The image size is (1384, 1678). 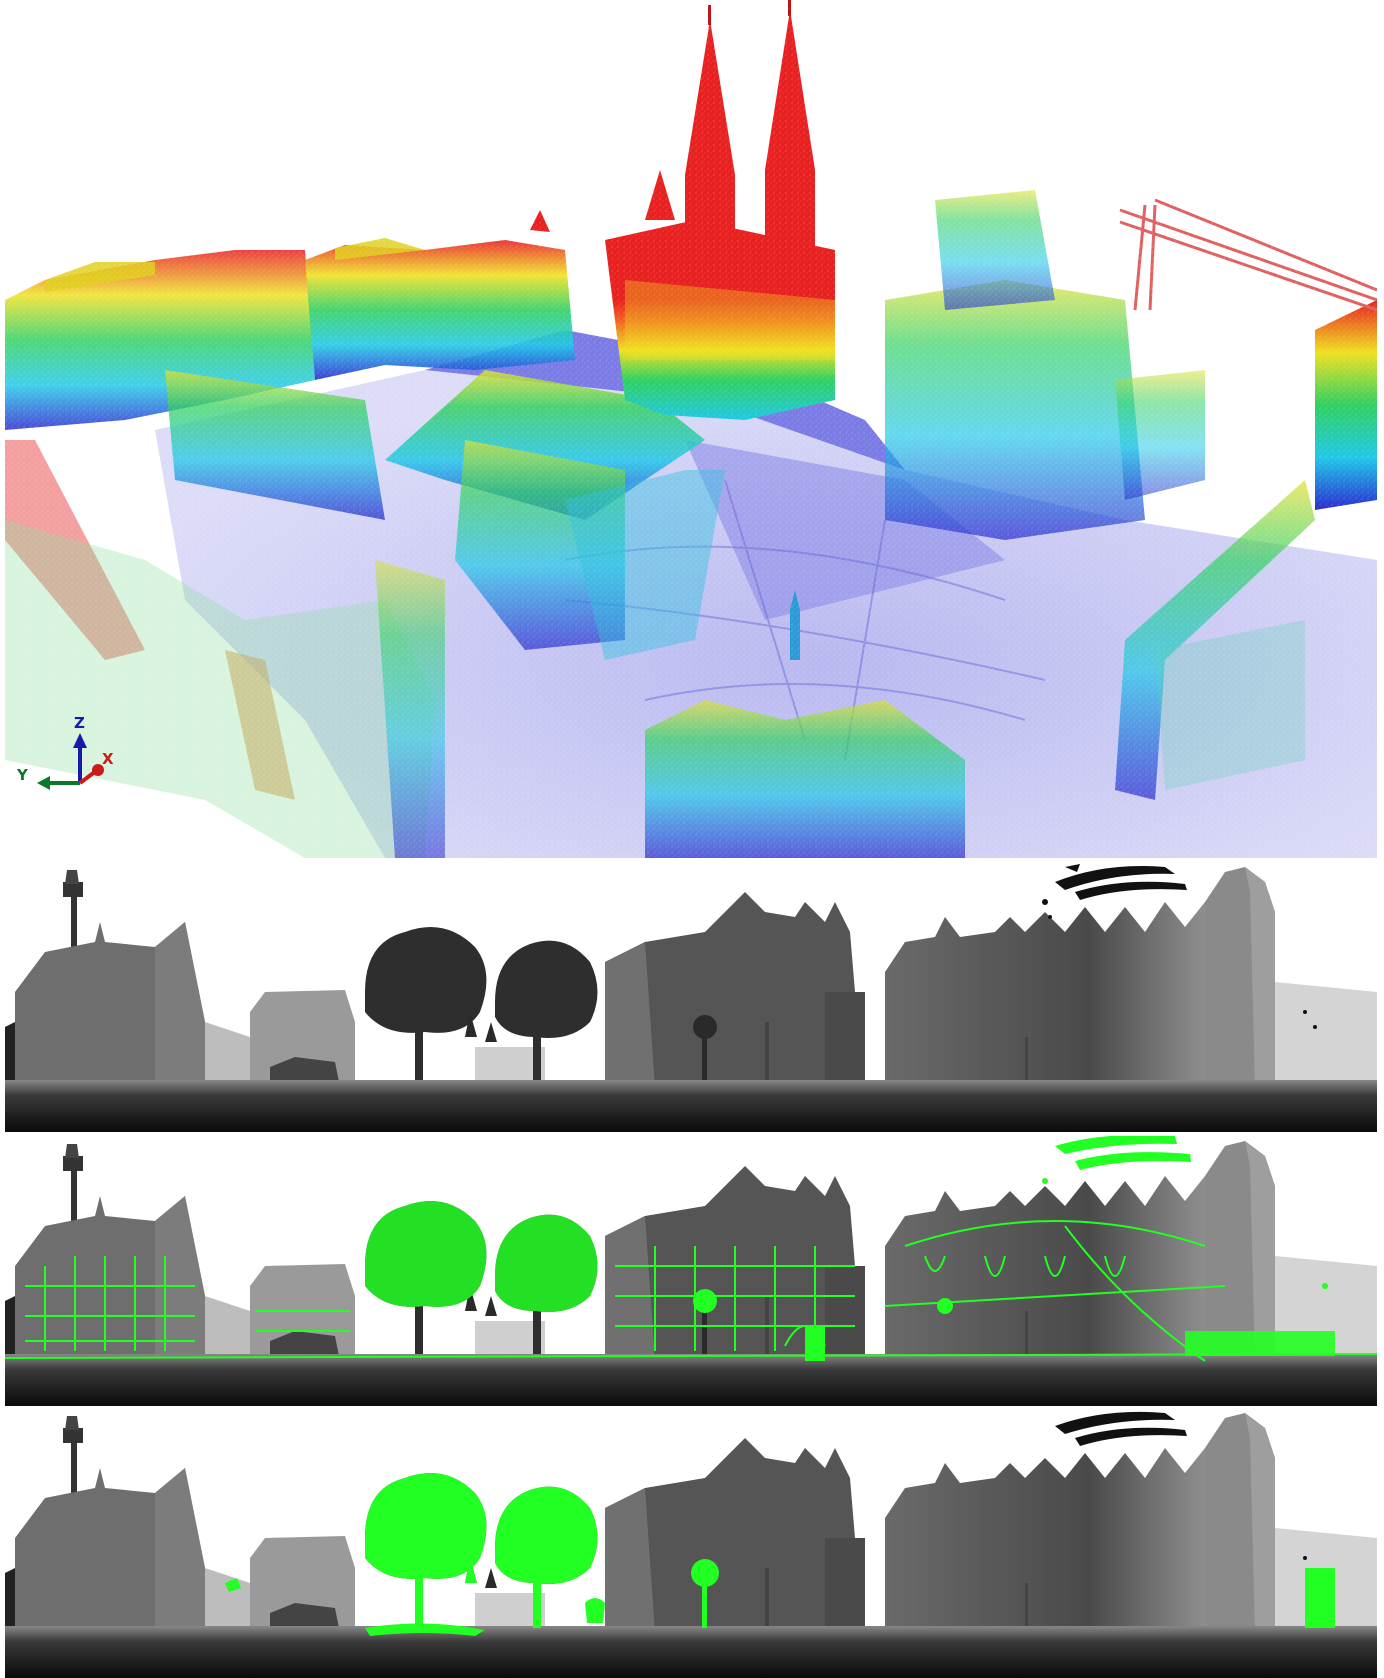 What do you see at coordinates (1181, 1485) in the screenshot?
I see `noise-specks-bottom` at bounding box center [1181, 1485].